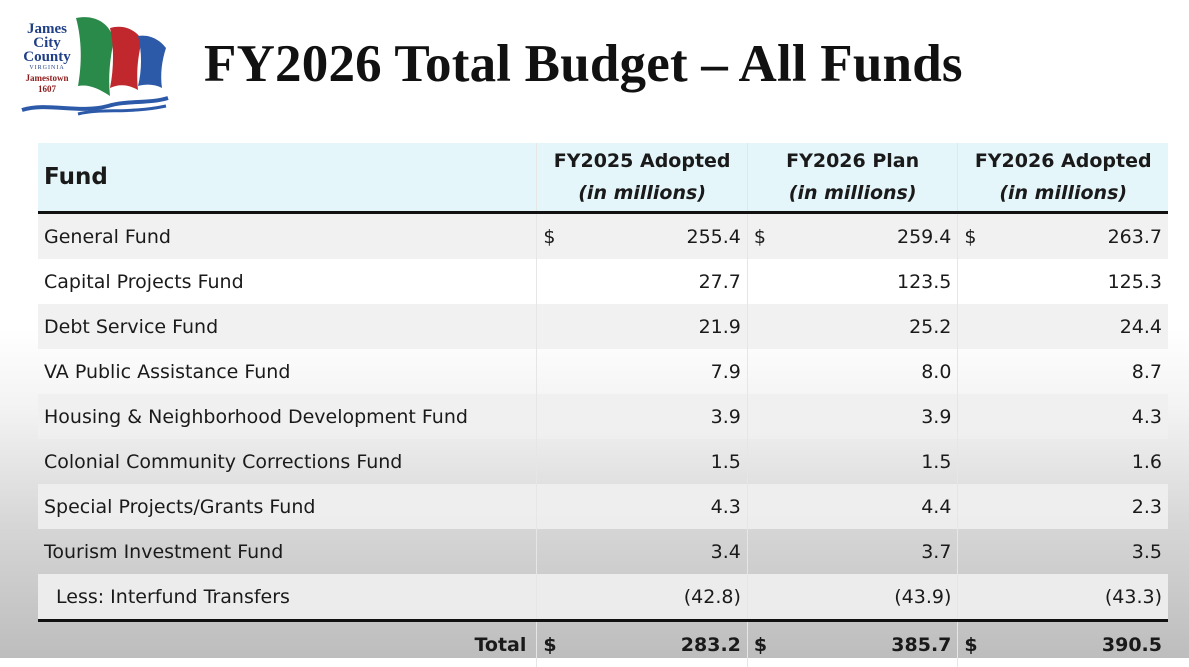 Image resolution: width=1189 pixels, height=667 pixels. Describe the element at coordinates (1075, 597) in the screenshot. I see `amount-v3: (43.3)` at that location.